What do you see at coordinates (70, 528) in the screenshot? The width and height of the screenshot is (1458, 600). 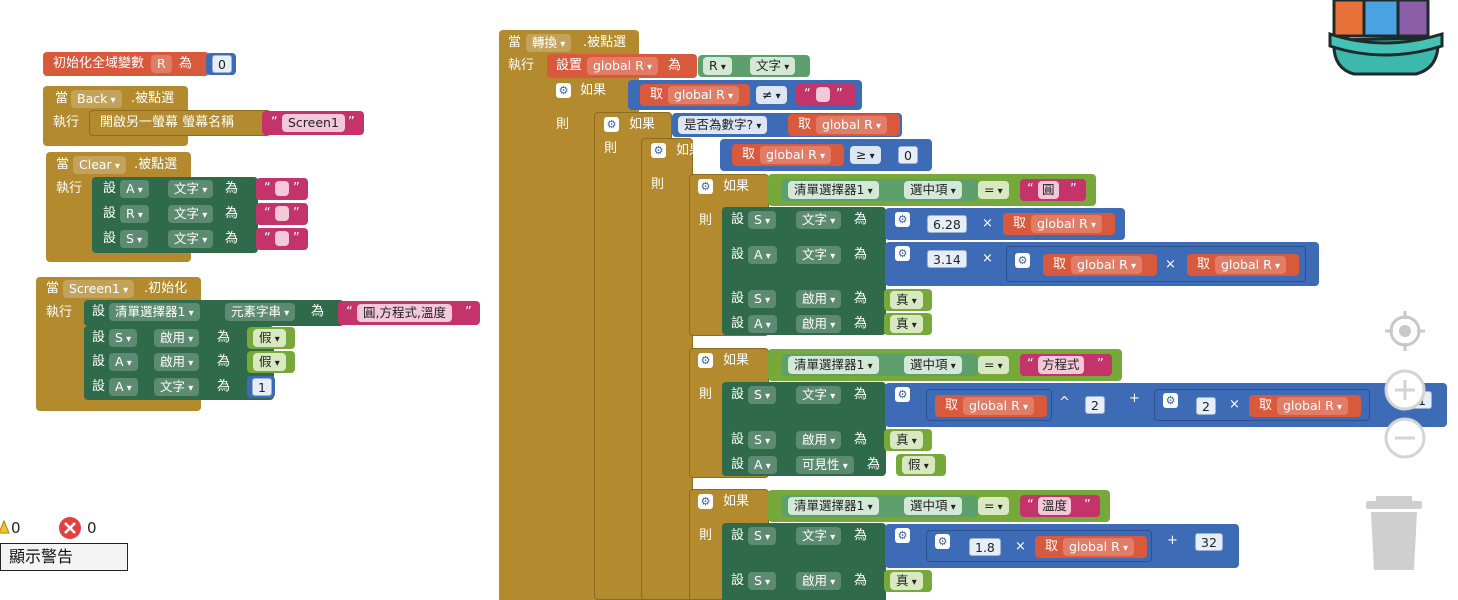 I see `error-icon` at bounding box center [70, 528].